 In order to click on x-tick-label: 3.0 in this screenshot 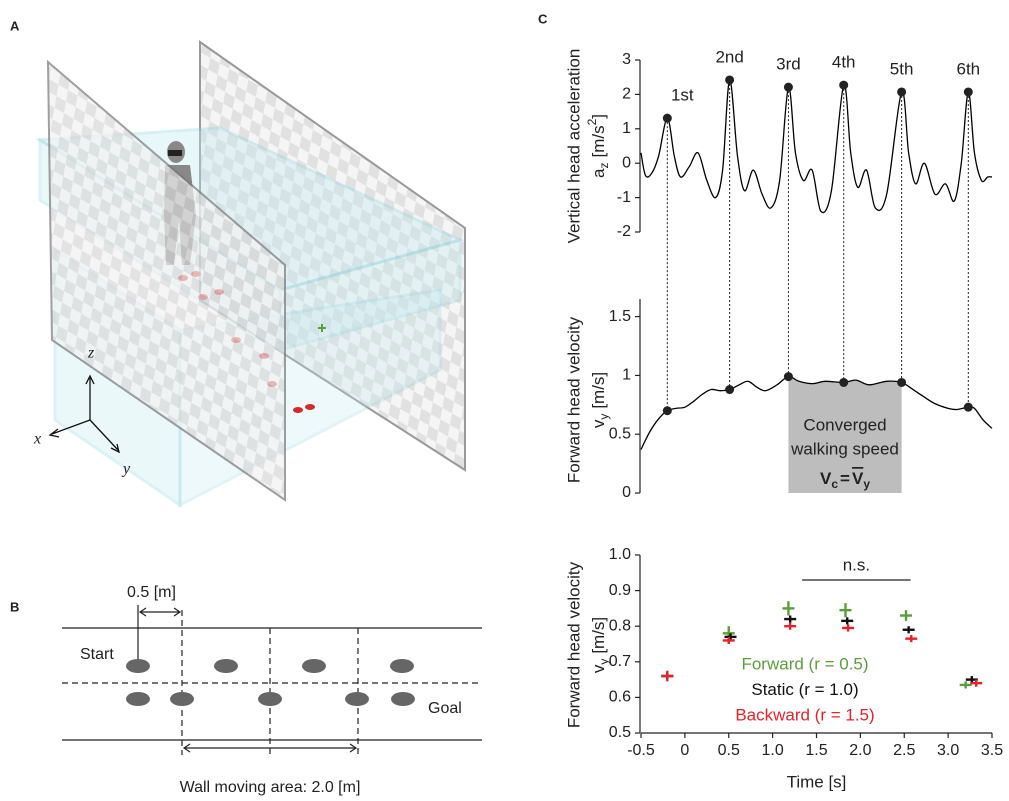, I will do `click(948, 750)`.